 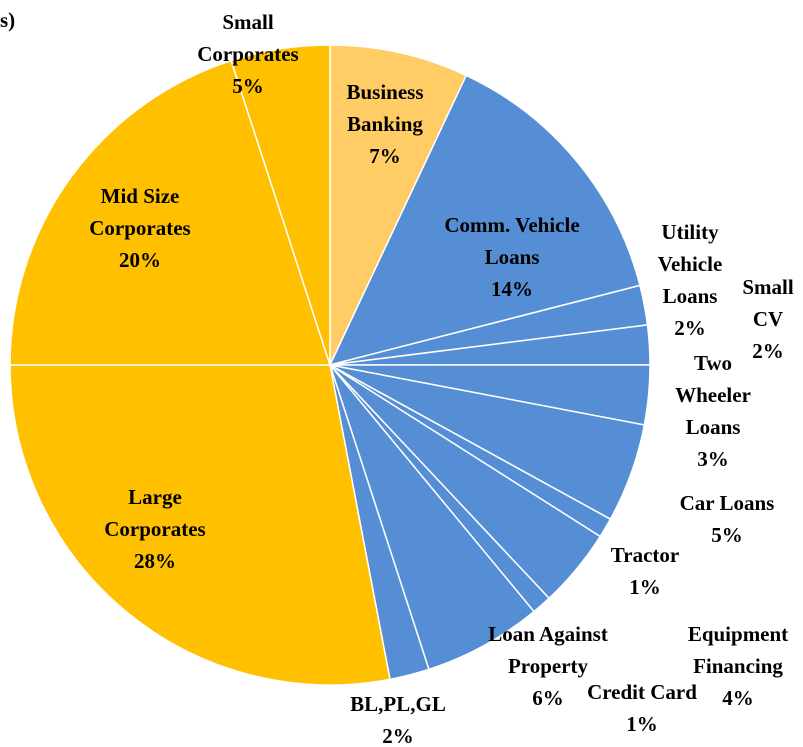 I want to click on slice-label: Loan Against Property 6%, so click(x=548, y=666).